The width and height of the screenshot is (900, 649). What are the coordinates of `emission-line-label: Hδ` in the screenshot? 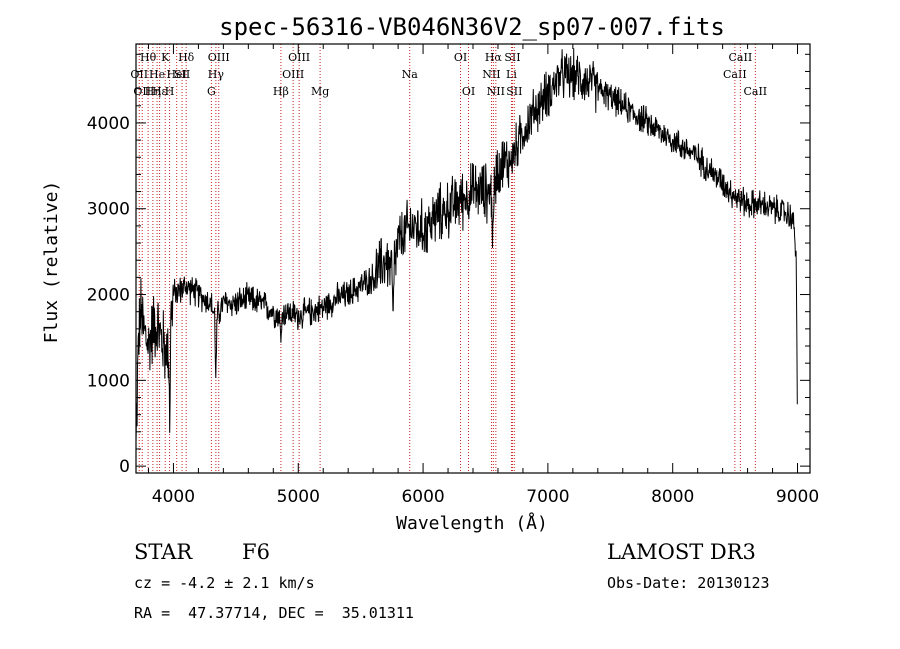 It's located at (186, 57).